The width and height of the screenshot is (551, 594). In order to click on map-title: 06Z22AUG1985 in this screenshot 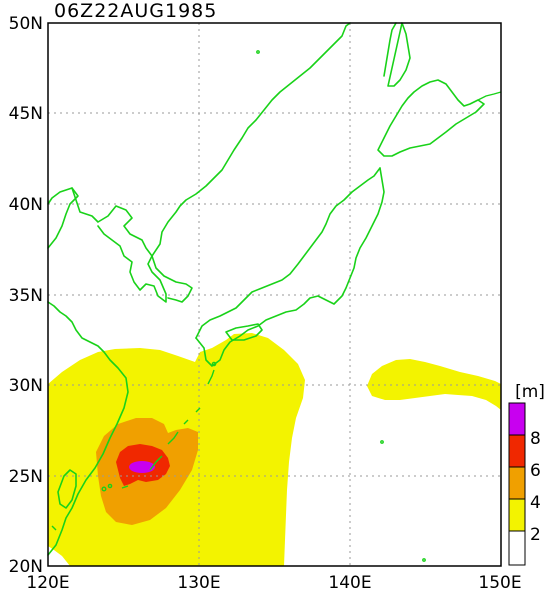, I will do `click(135, 11)`.